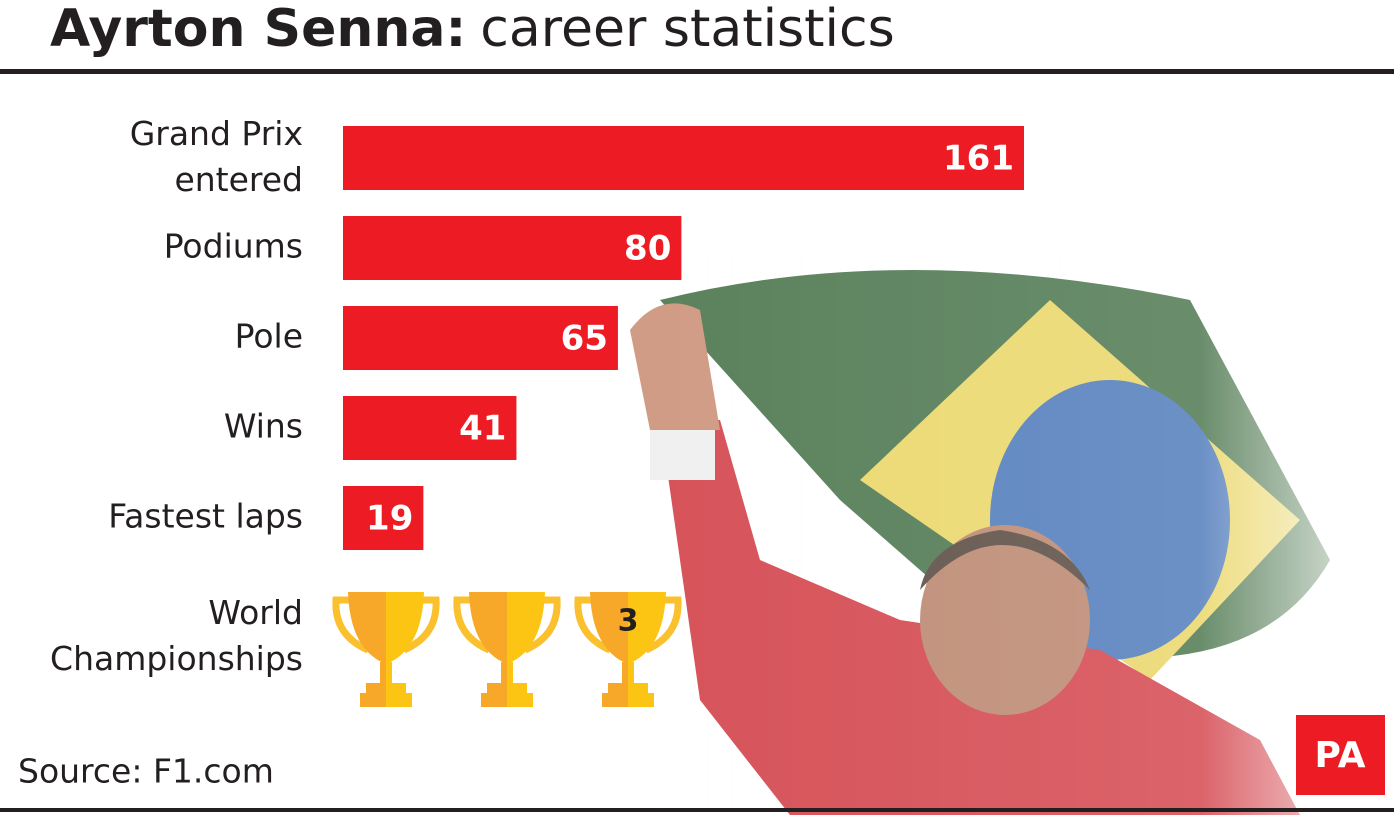 This screenshot has height=815, width=1400. What do you see at coordinates (584, 339) in the screenshot?
I see `value-label: 65` at bounding box center [584, 339].